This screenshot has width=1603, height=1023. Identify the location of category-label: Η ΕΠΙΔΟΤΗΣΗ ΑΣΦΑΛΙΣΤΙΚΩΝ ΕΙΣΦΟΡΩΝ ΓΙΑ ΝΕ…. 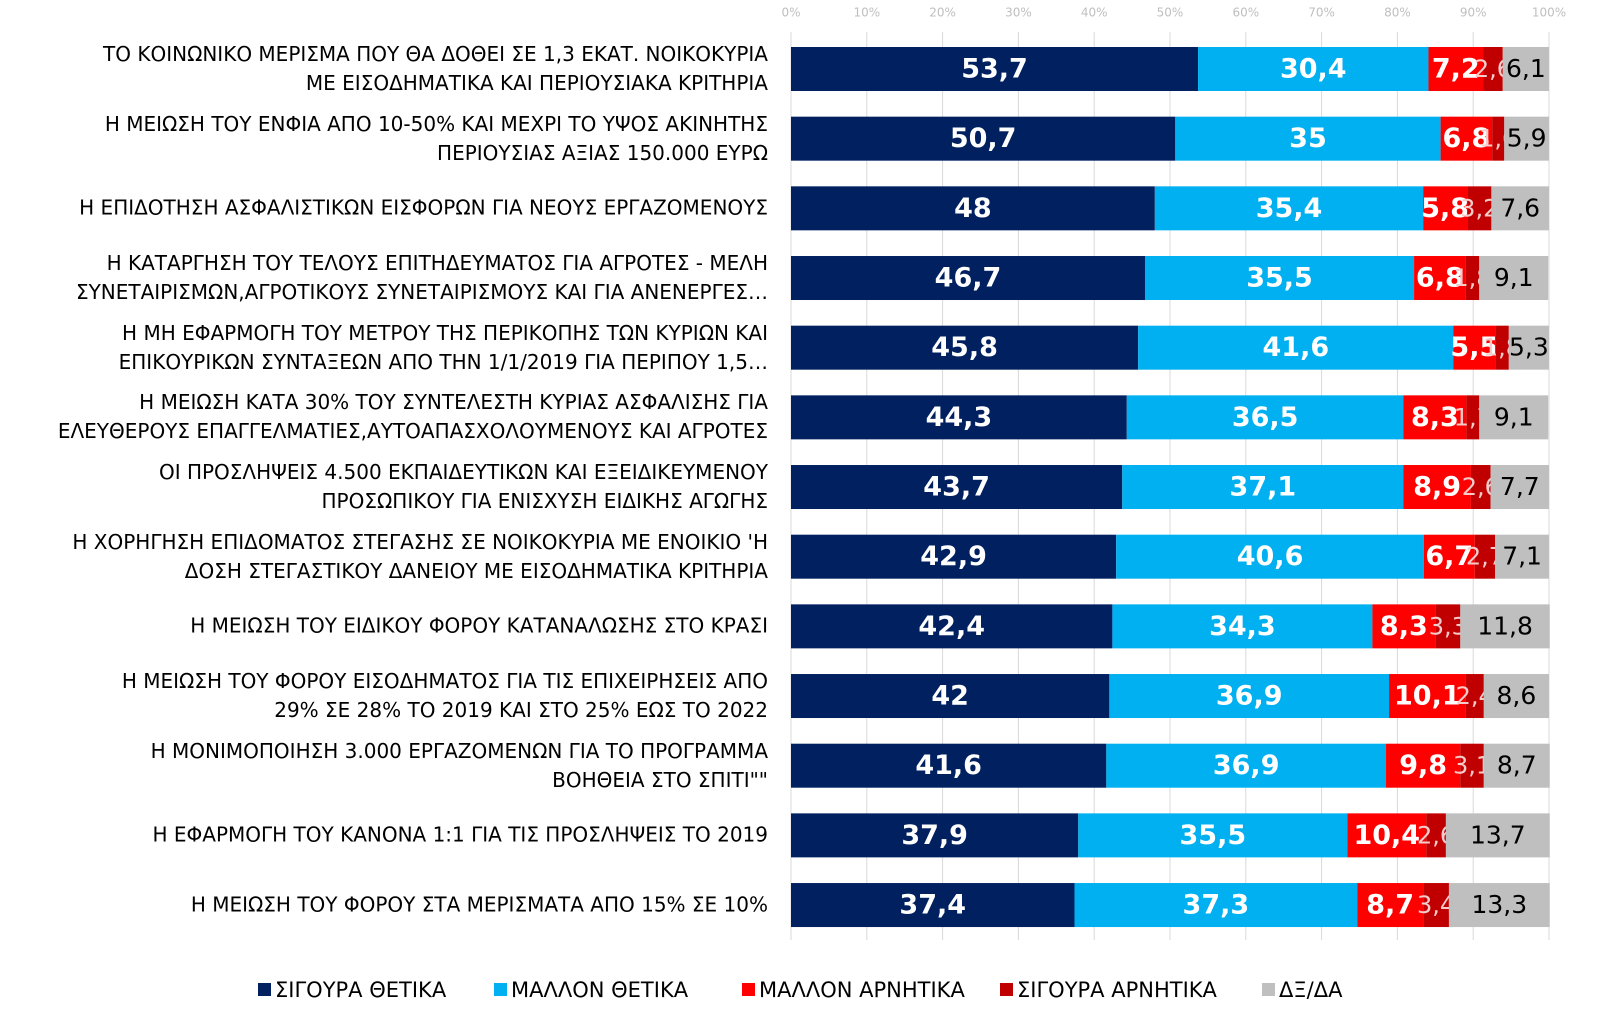
(423, 207).